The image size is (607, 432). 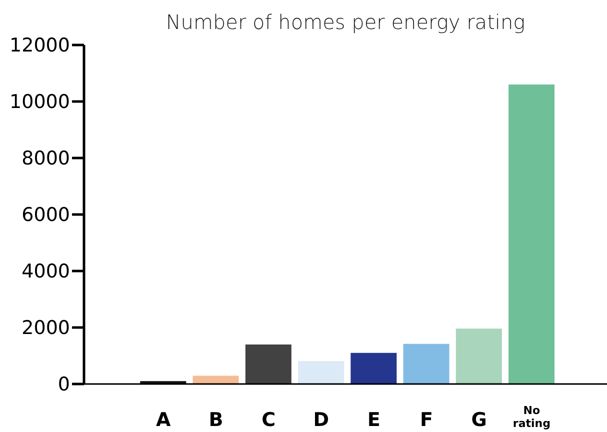 What do you see at coordinates (64, 385) in the screenshot?
I see `y-tick-label: 0` at bounding box center [64, 385].